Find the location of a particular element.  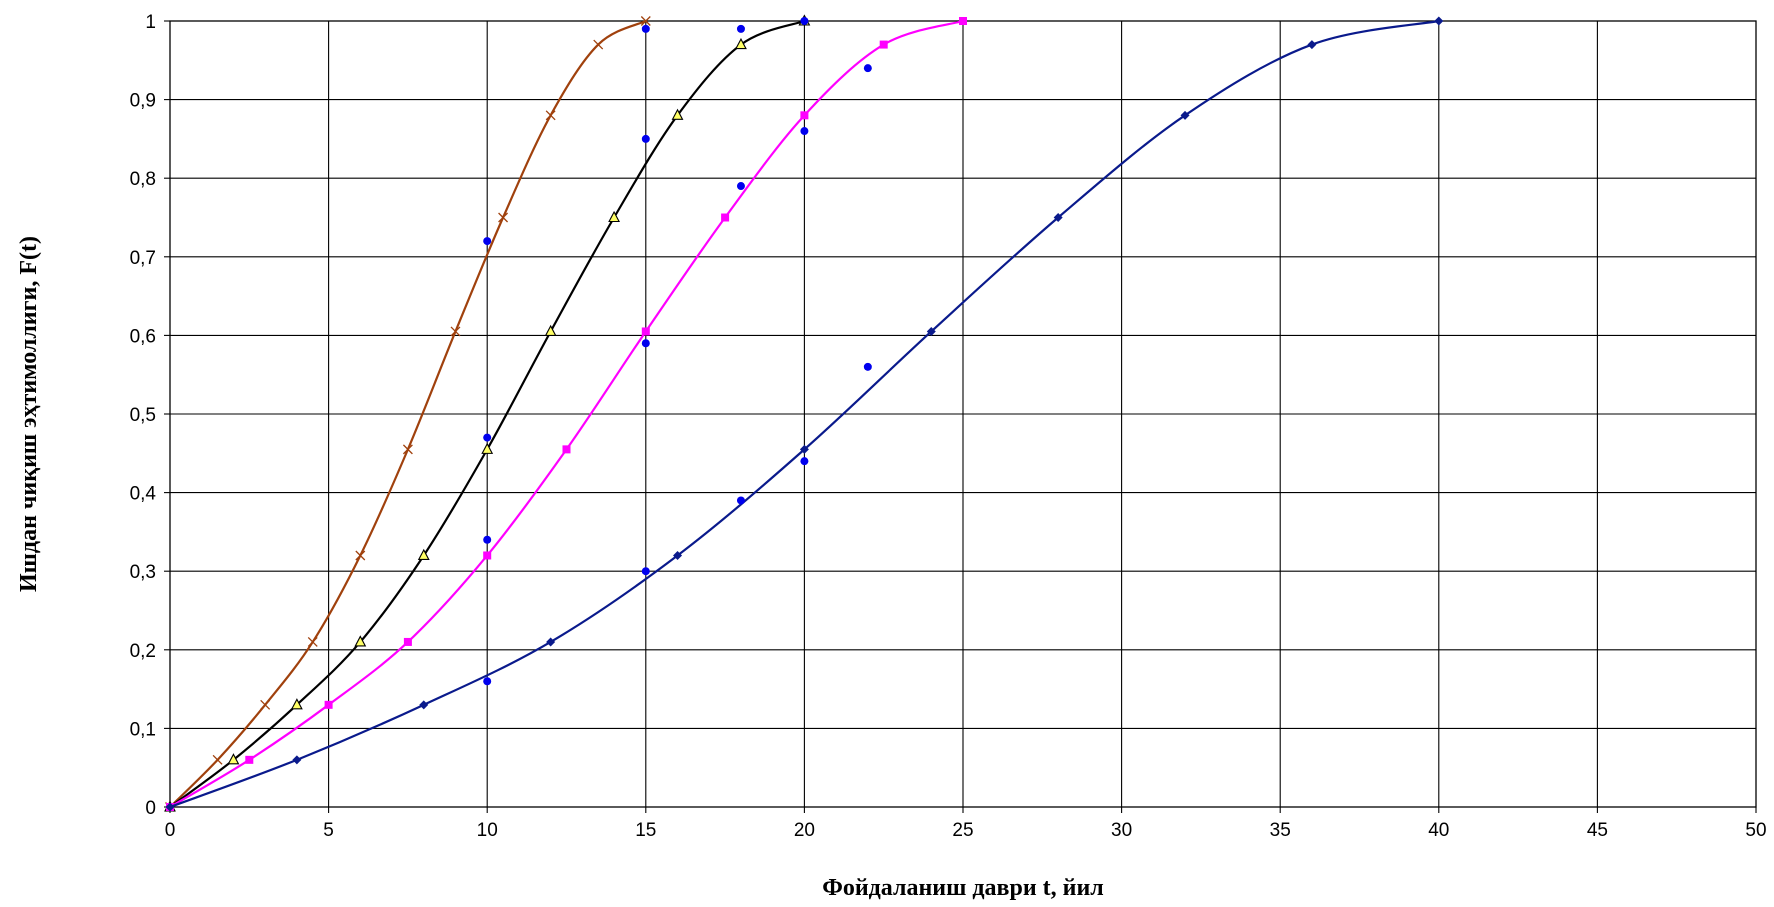

x-axis-title: Фойдаланиш даври t, йил is located at coordinates (963, 888).